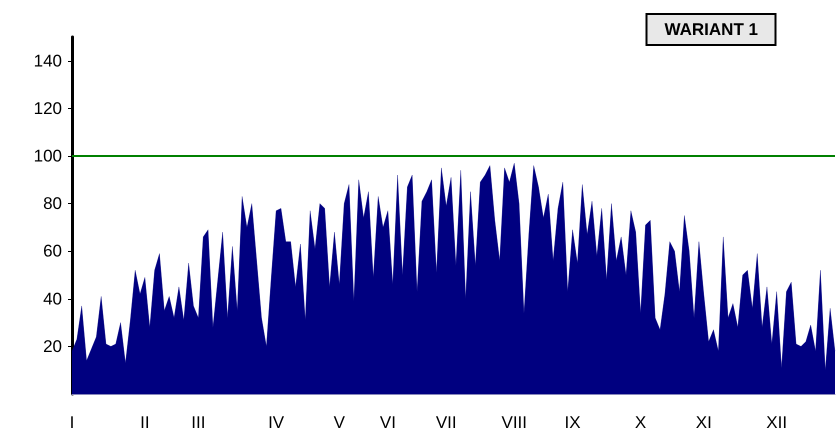 The image size is (838, 433). Describe the element at coordinates (640, 422) in the screenshot. I see `x-tick-label: X` at that location.